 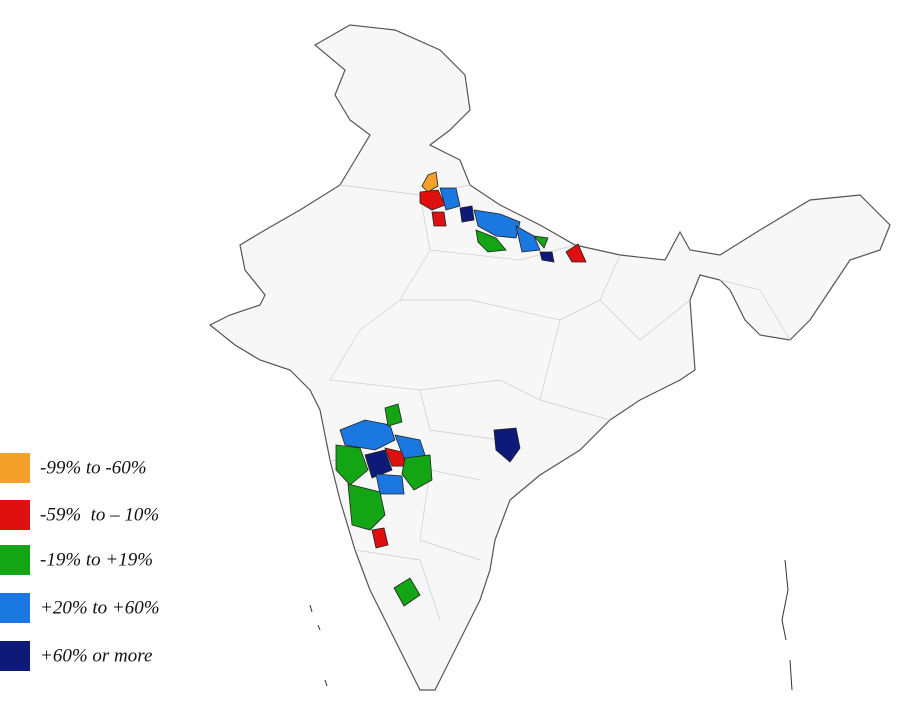 What do you see at coordinates (99, 514) in the screenshot?
I see `legend-label: -59% to – 10%` at bounding box center [99, 514].